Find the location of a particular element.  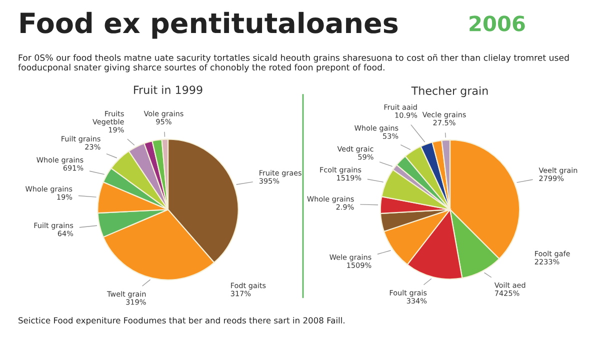

text: 2006 is located at coordinates (497, 24).